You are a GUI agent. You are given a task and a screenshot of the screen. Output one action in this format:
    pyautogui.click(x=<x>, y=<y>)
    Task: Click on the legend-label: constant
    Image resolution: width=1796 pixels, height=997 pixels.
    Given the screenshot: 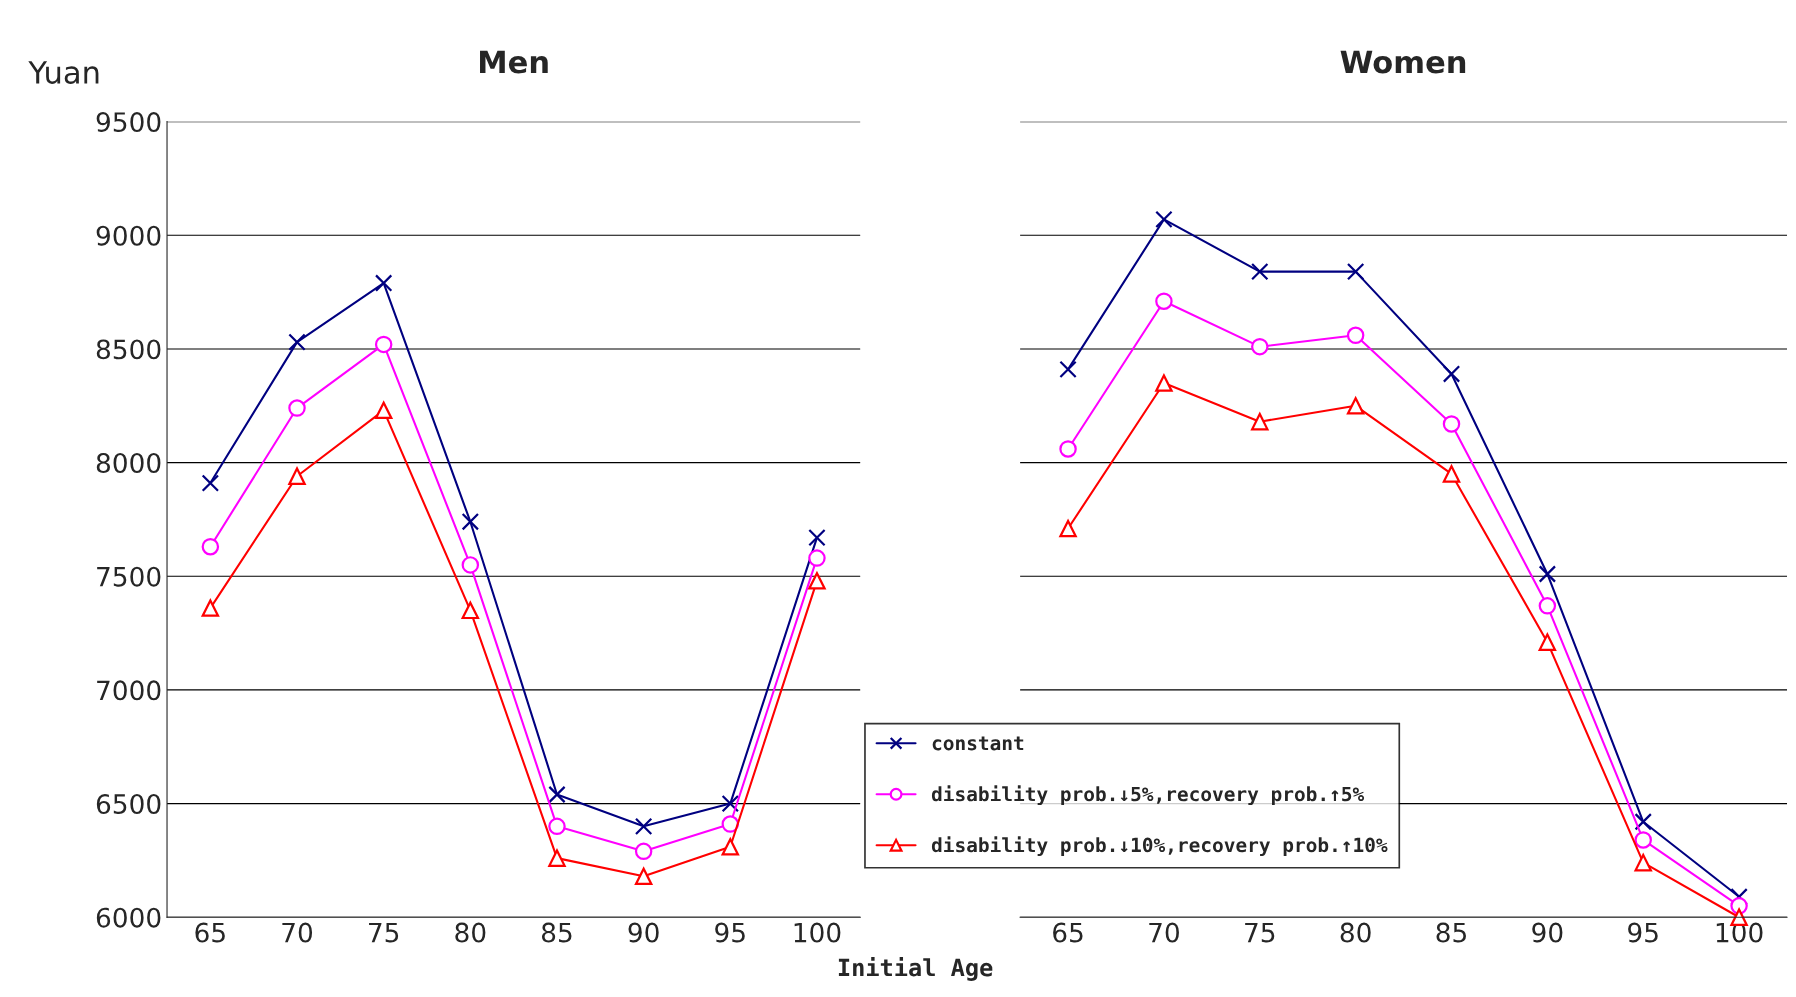 What is the action you would take?
    pyautogui.click(x=978, y=743)
    